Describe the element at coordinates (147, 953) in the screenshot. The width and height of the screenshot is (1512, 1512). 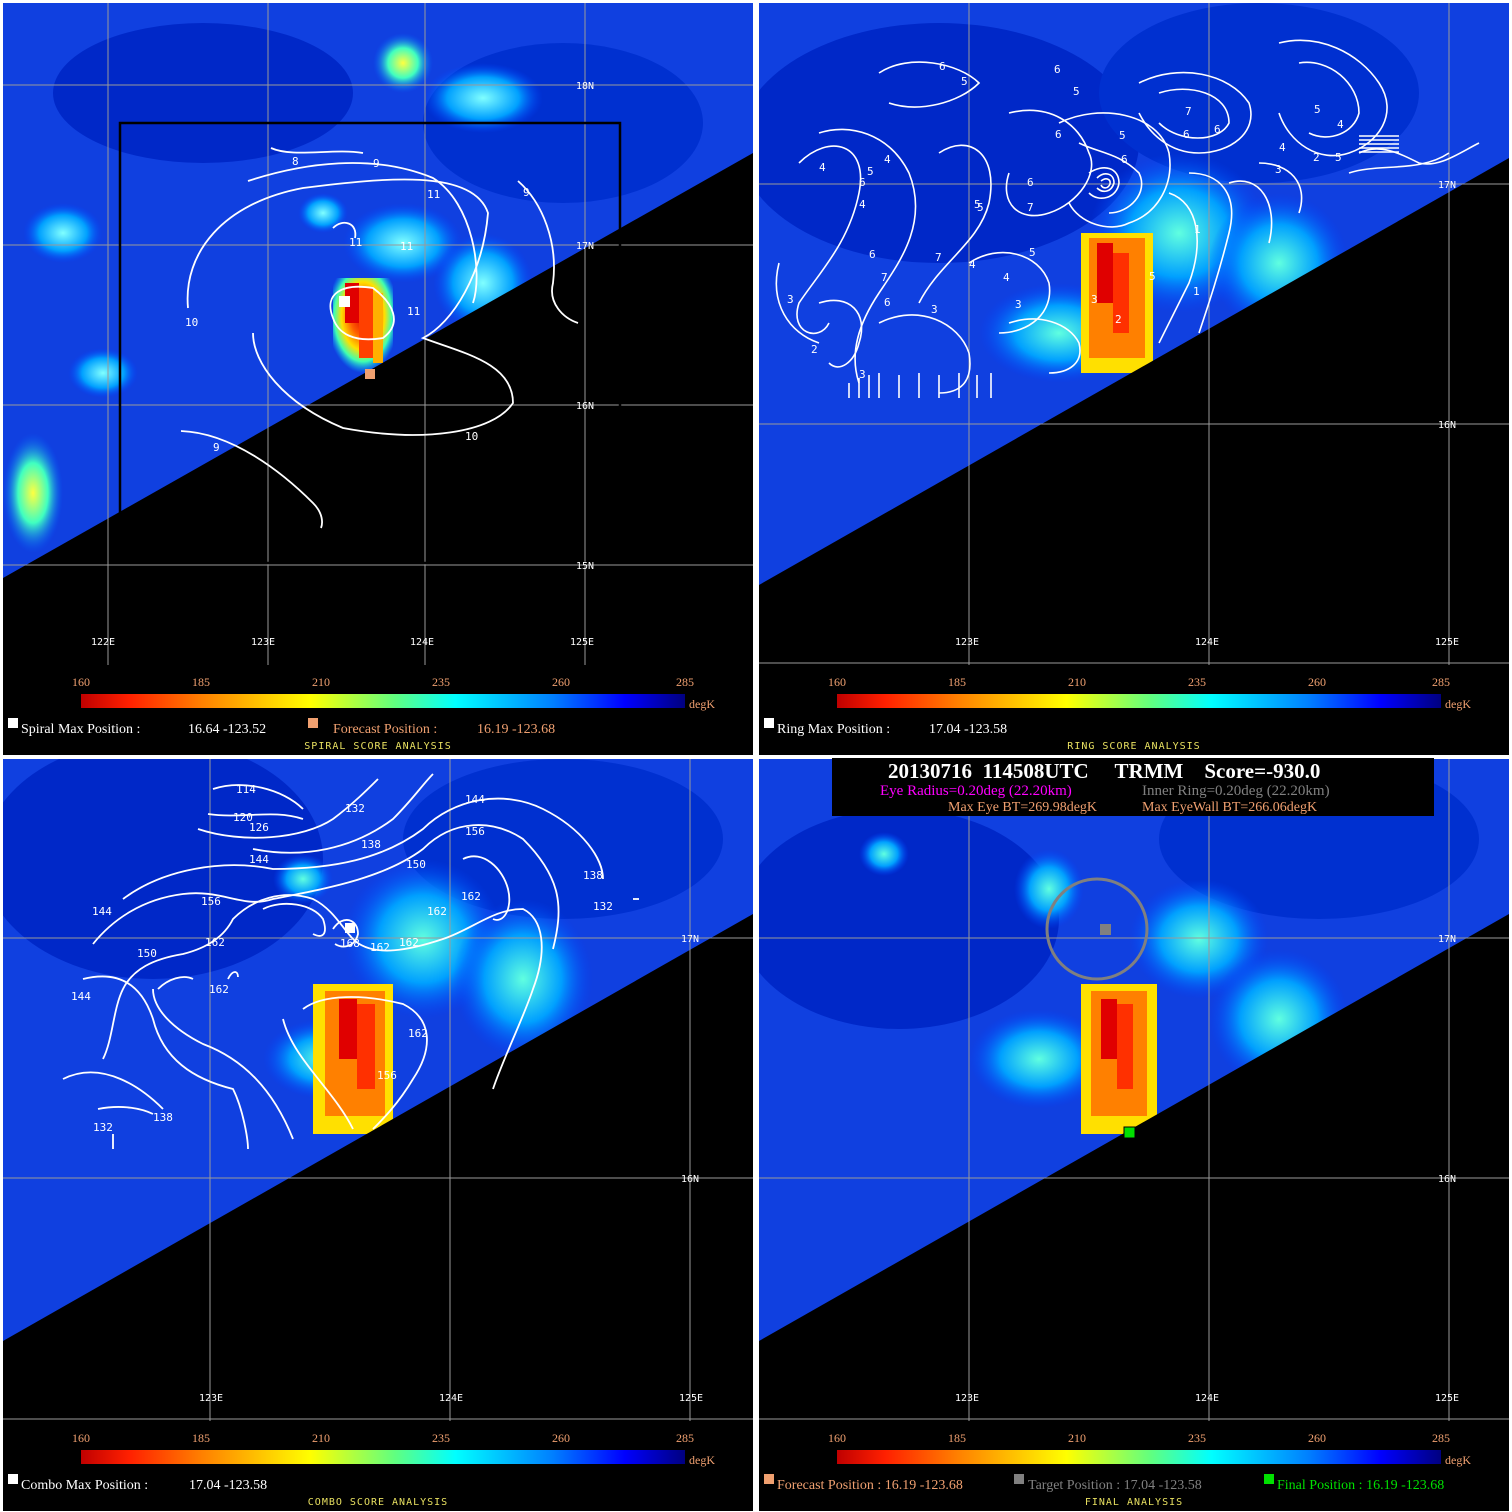
I see `combo-contour-label: 150` at that location.